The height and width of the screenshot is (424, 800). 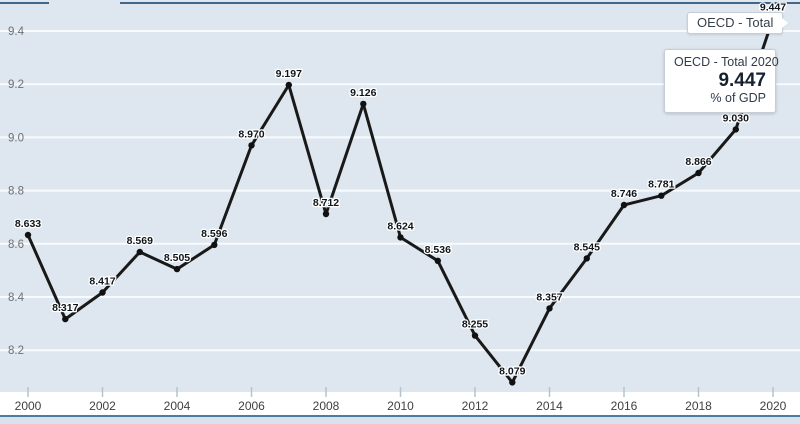 What do you see at coordinates (475, 325) in the screenshot?
I see `point-label: 8.255` at bounding box center [475, 325].